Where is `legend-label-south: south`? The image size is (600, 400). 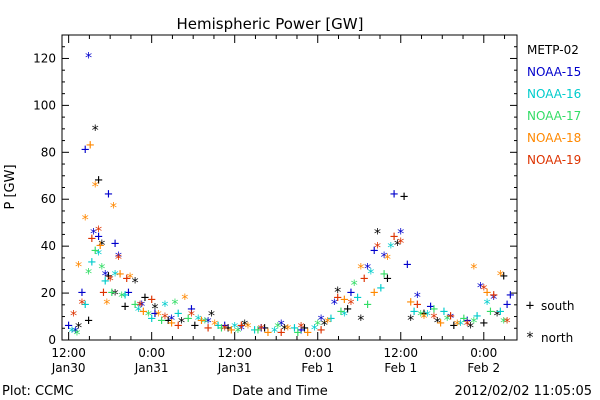
legend-label-south: south is located at coordinates (558, 306).